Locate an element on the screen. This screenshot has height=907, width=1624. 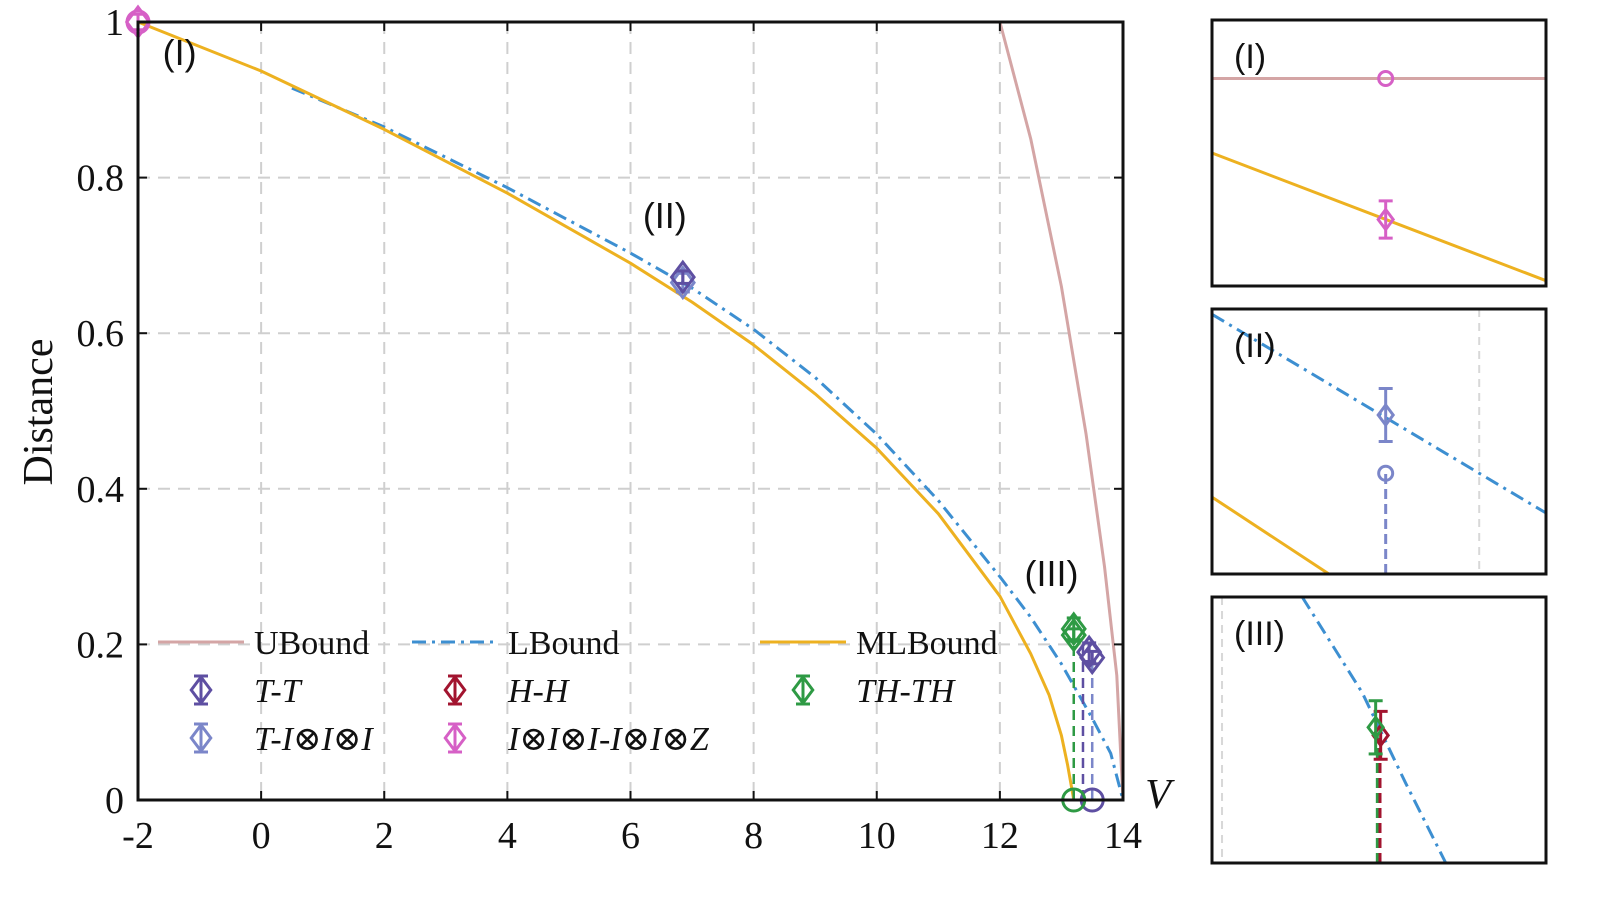
x-tick-label-6: 10 is located at coordinates (877, 836).